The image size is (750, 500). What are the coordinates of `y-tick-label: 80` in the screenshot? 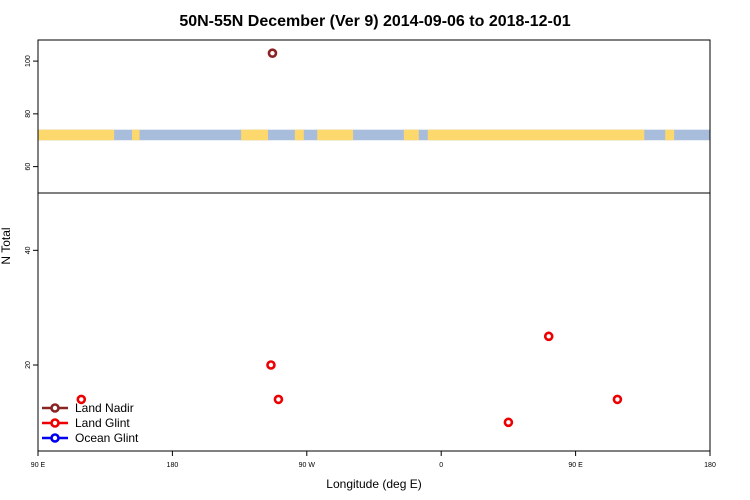 It's located at (28, 114).